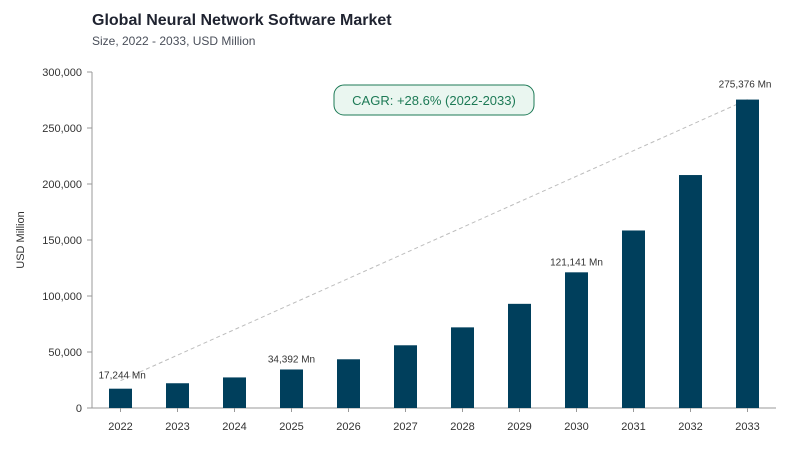 The image size is (800, 450). What do you see at coordinates (576, 427) in the screenshot?
I see `x-tick-label: 2030` at bounding box center [576, 427].